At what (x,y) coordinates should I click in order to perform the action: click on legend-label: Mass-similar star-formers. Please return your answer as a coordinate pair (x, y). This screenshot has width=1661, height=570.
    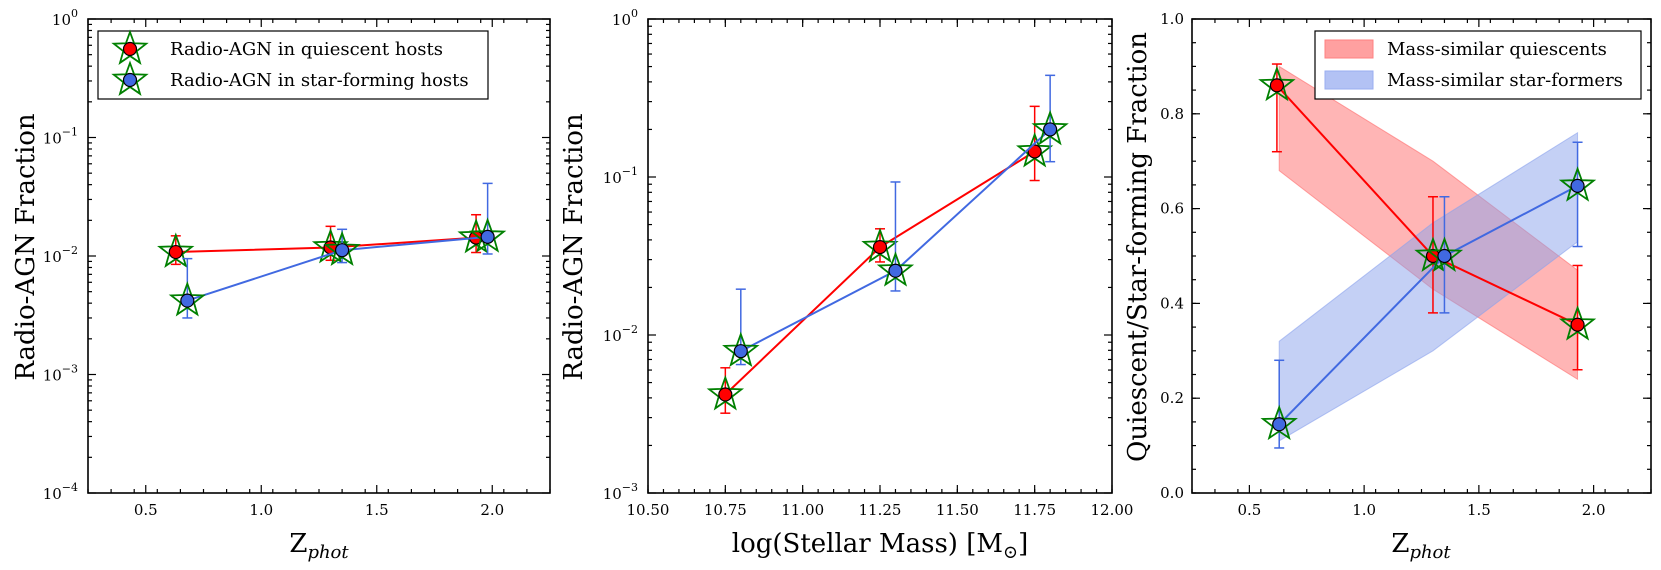
    Looking at the image, I should click on (1505, 80).